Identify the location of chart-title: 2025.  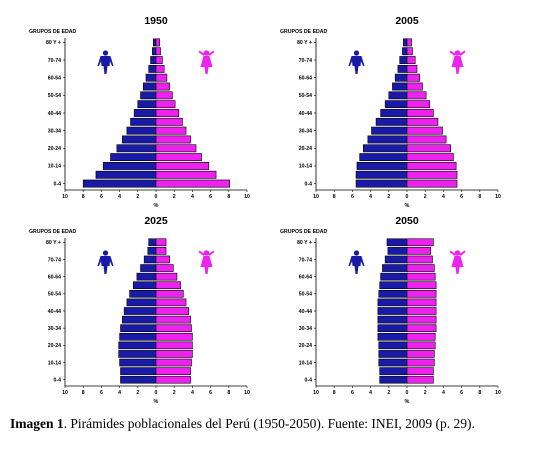
(156, 221).